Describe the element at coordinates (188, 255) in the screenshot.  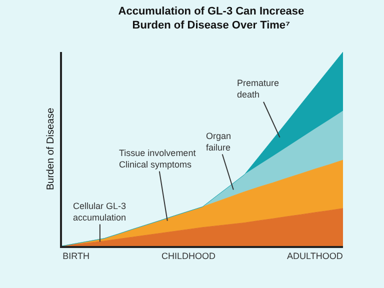
I see `x-tick-label: CHILDHOOD` at that location.